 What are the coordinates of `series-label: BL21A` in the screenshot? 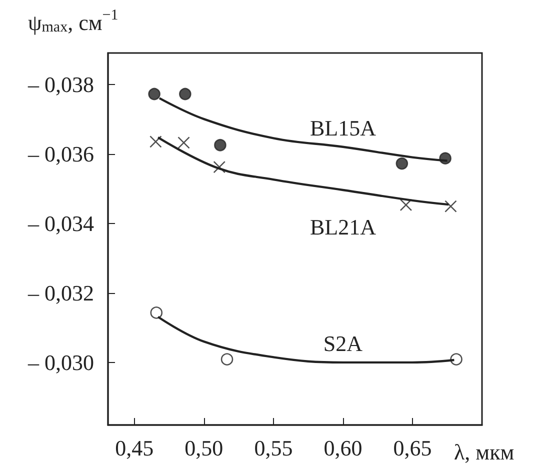 It's located at (343, 227).